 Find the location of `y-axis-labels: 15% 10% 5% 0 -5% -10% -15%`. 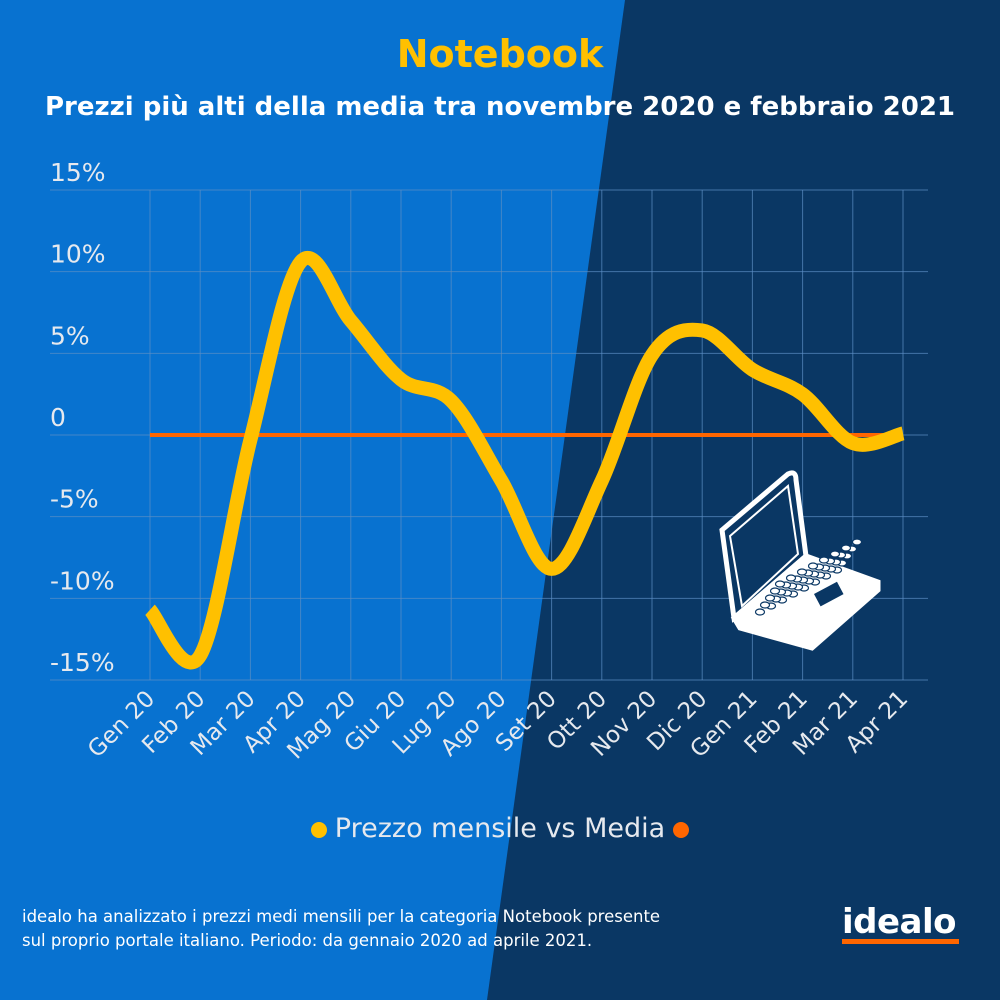

y-axis-labels: 15% 10% 5% 0 -5% -10% -15% is located at coordinates (82, 417).